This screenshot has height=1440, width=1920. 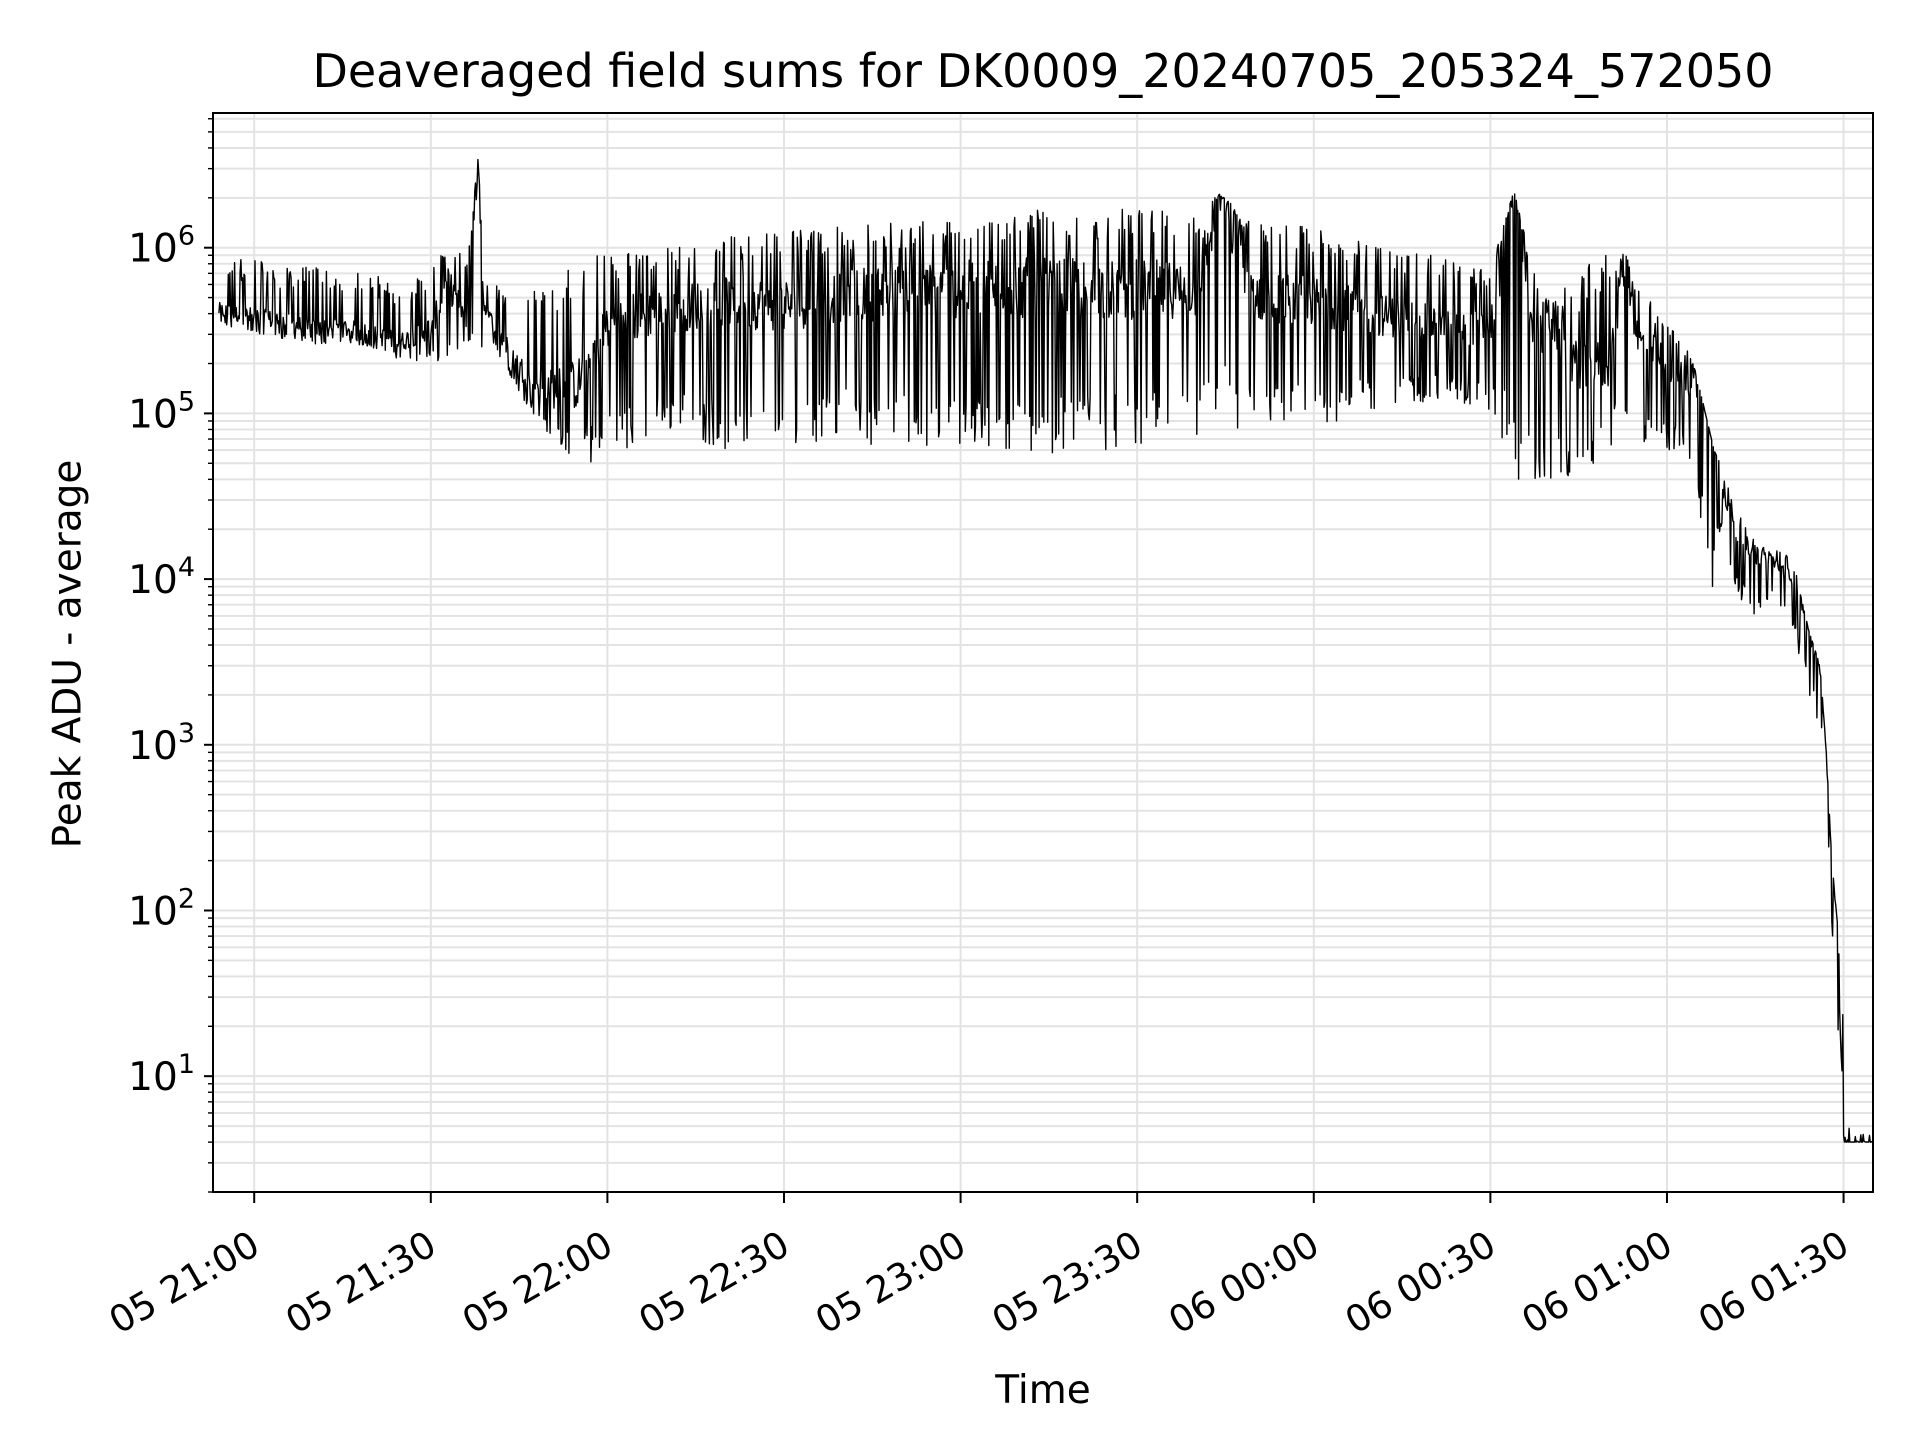 What do you see at coordinates (186, 567) in the screenshot?
I see `y-tick-exponent: 4` at bounding box center [186, 567].